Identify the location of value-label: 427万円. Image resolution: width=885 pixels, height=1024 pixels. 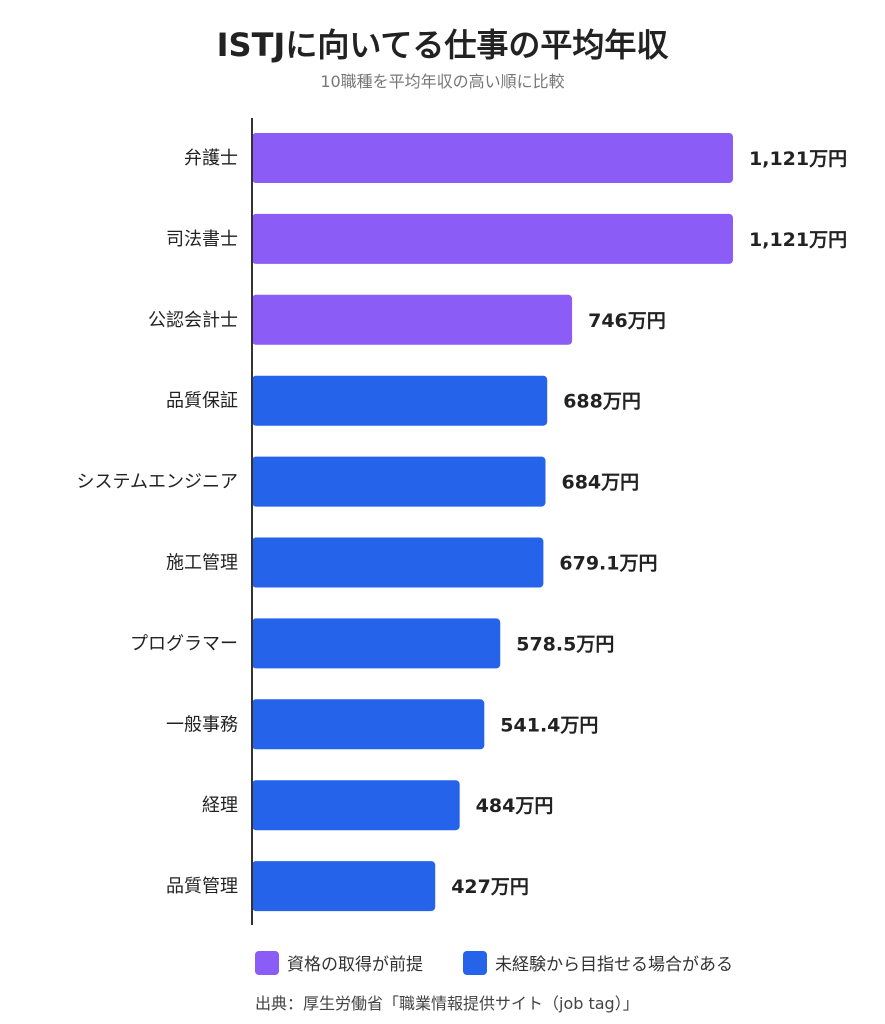
(490, 887).